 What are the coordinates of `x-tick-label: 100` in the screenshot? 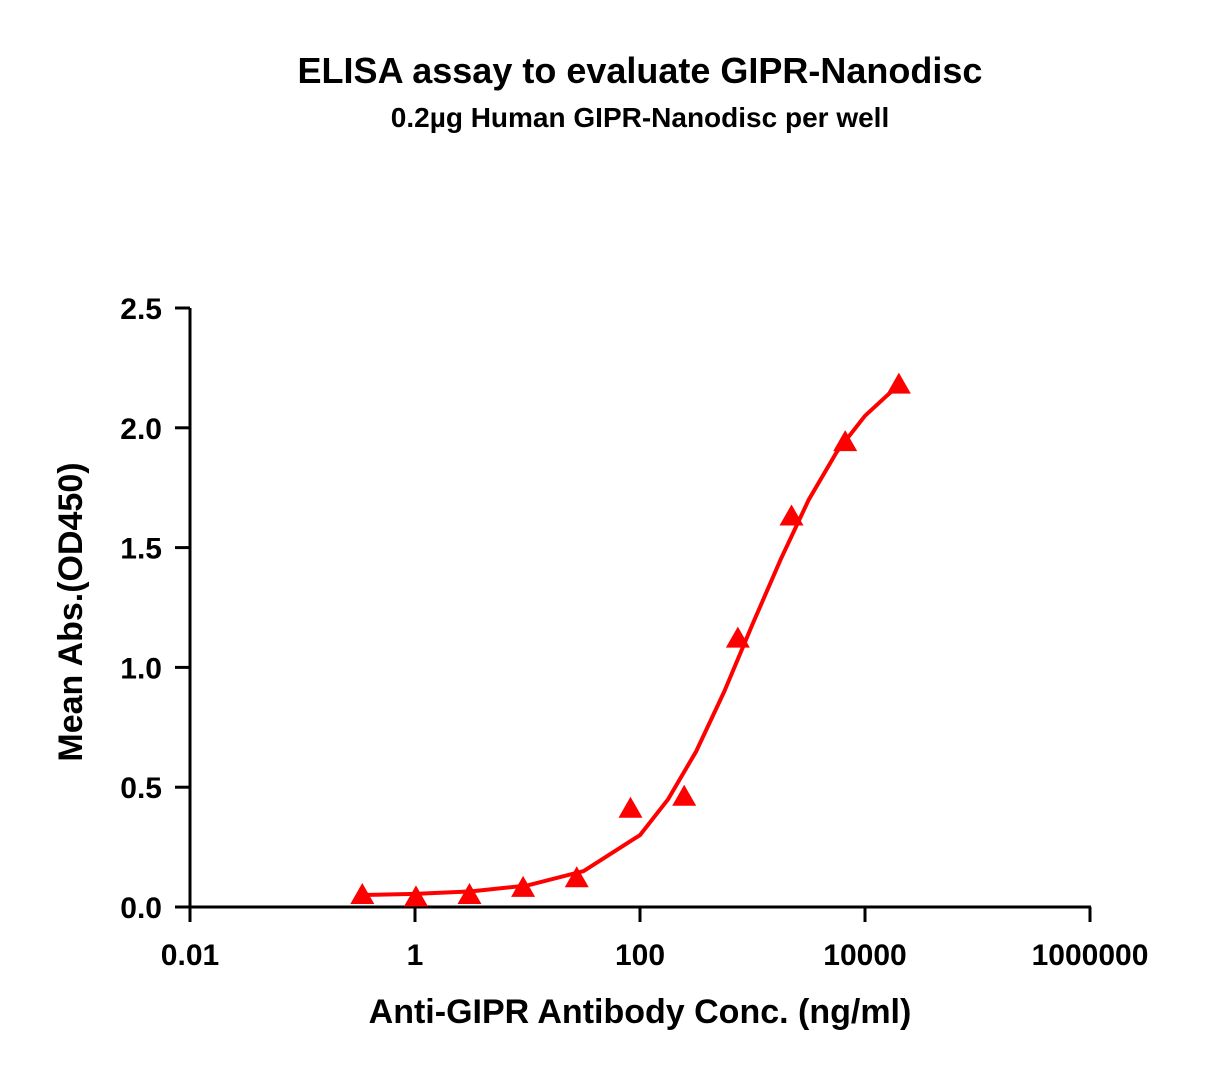 It's located at (640, 955).